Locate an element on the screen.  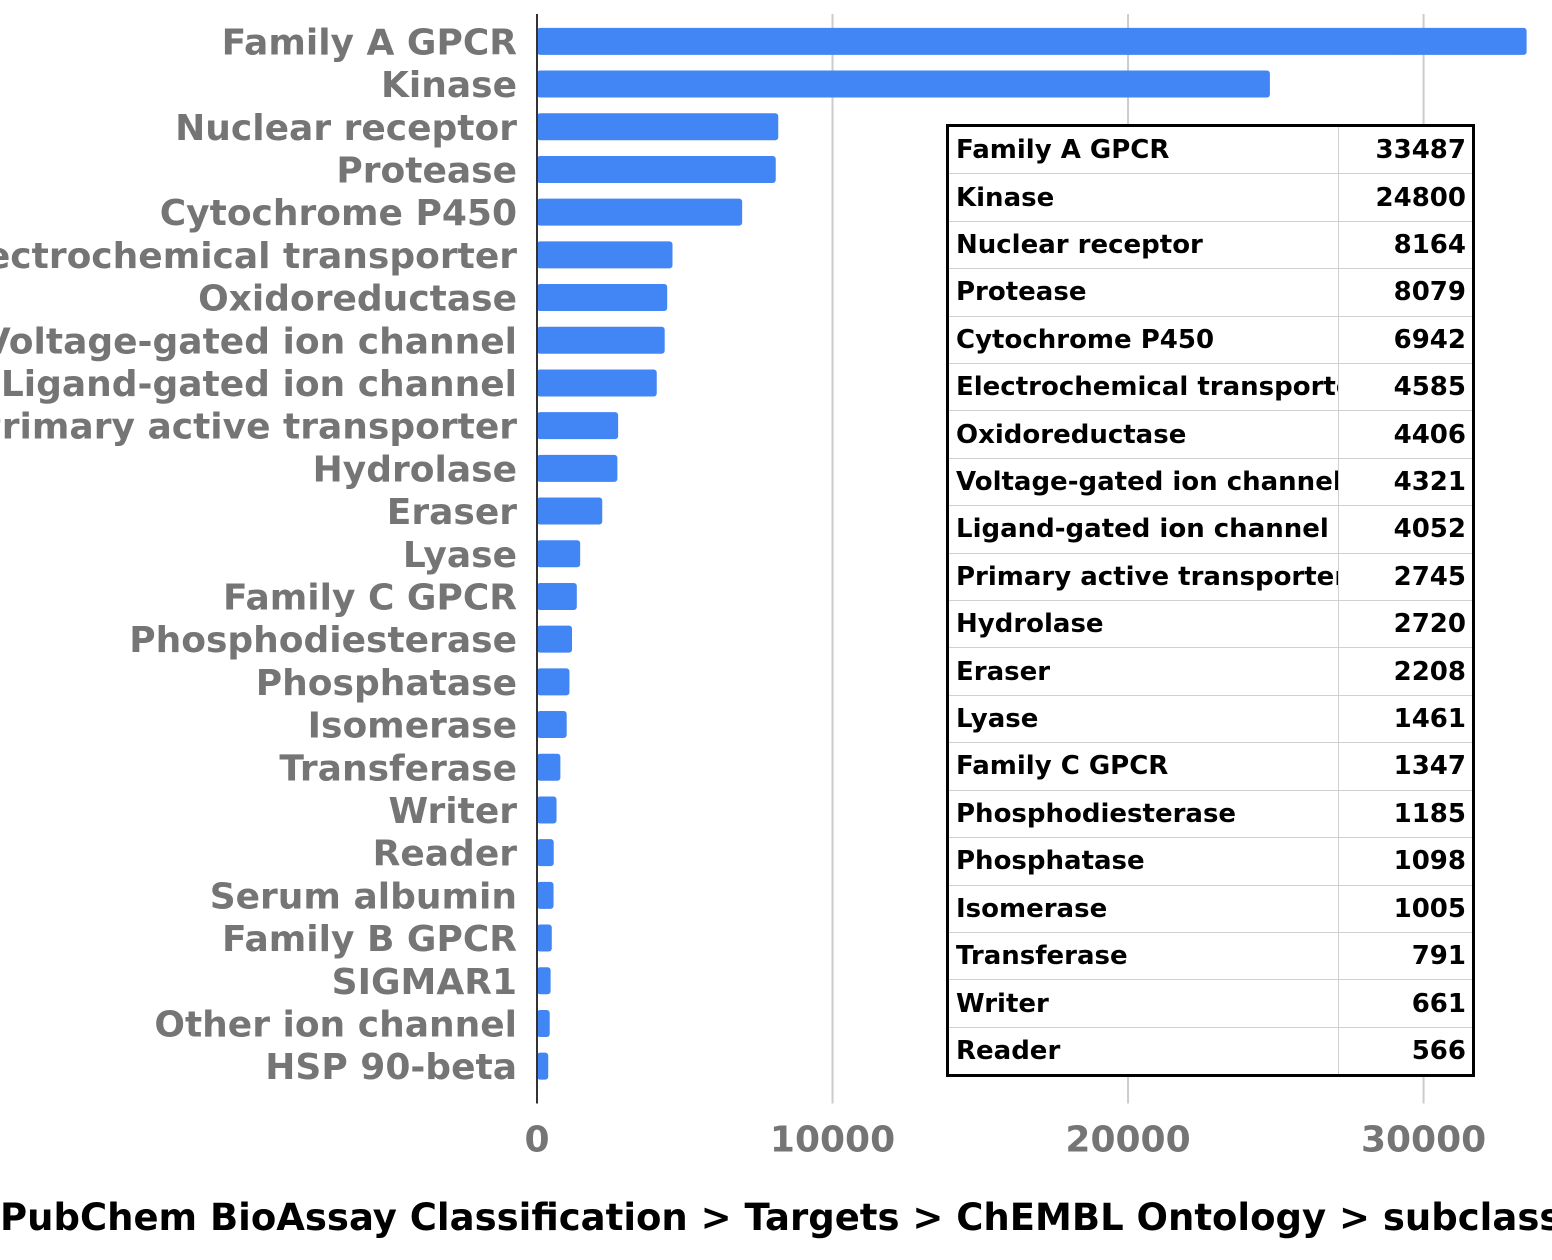
table-cell-name: Isomerase is located at coordinates (1144, 908).